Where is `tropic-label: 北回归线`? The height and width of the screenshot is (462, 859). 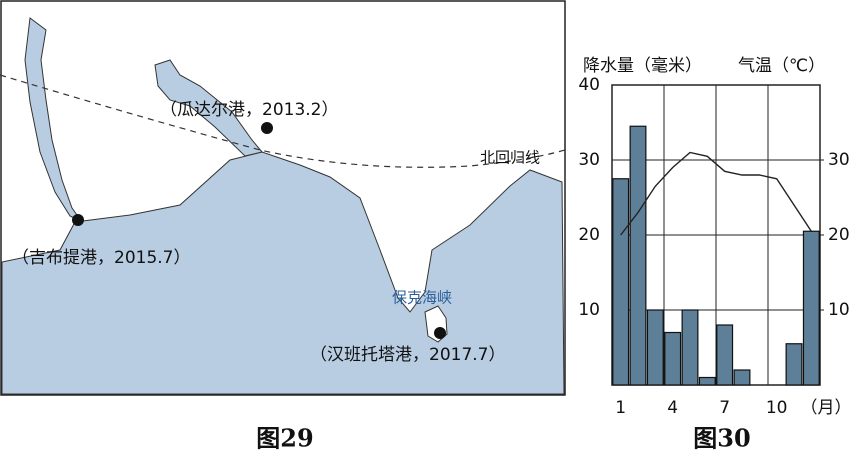 tropic-label: 北回归线 is located at coordinates (510, 158).